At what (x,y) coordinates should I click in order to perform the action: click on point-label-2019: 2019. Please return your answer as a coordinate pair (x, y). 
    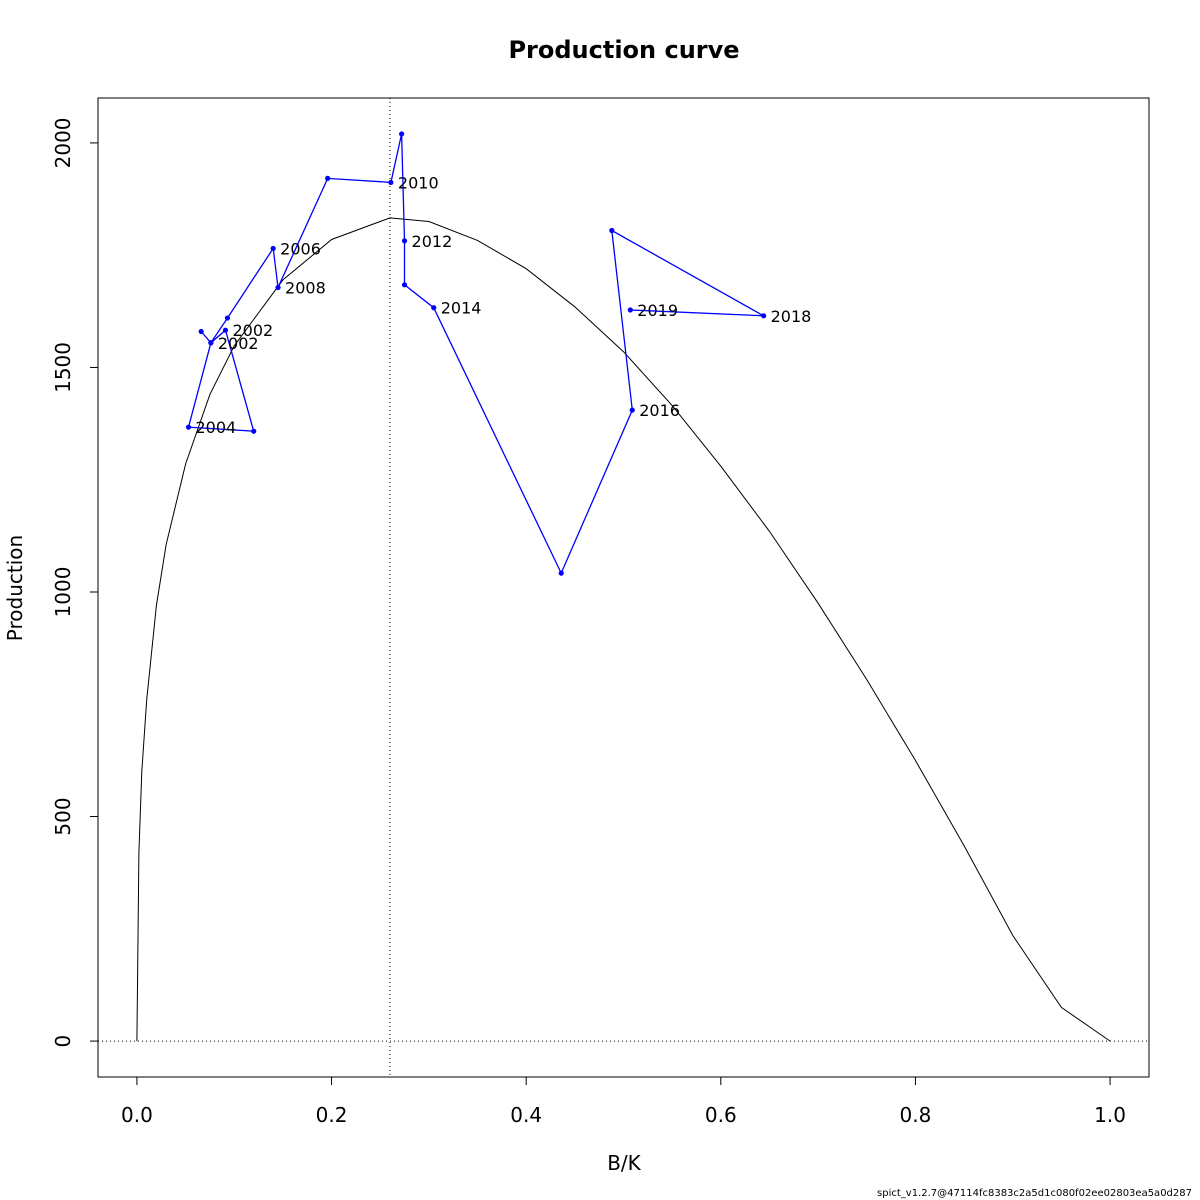
    Looking at the image, I should click on (657, 310).